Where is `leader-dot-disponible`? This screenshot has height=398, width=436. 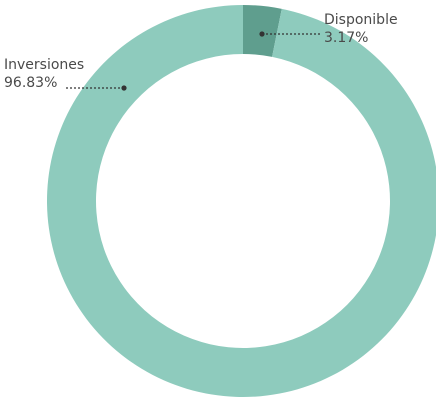 leader-dot-disponible is located at coordinates (262, 34).